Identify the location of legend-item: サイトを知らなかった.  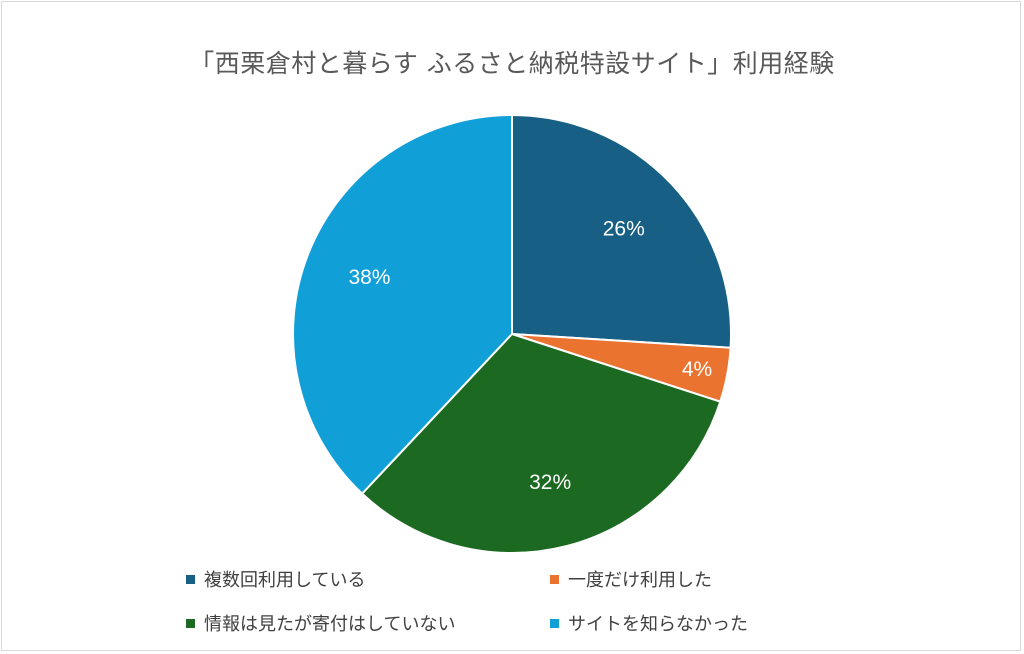
(649, 623).